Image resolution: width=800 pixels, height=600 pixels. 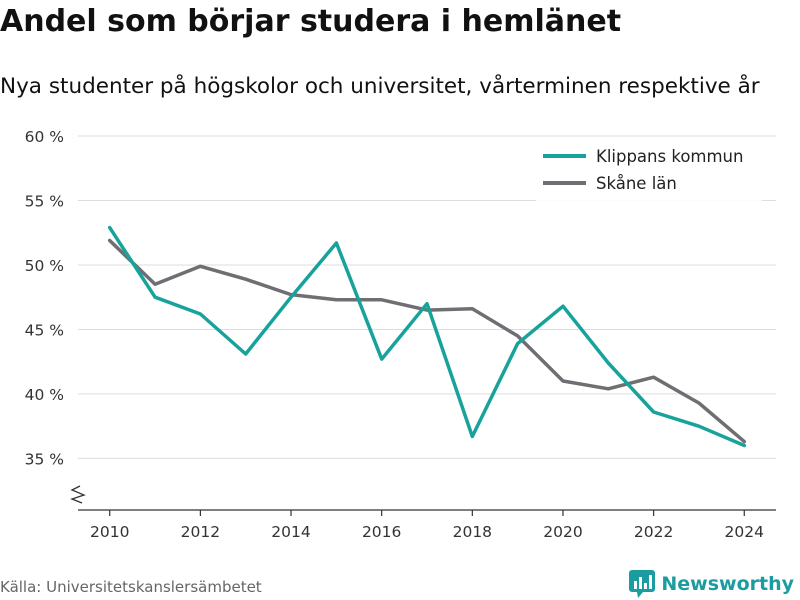 I want to click on legend-label: Skåne län, so click(x=636, y=183).